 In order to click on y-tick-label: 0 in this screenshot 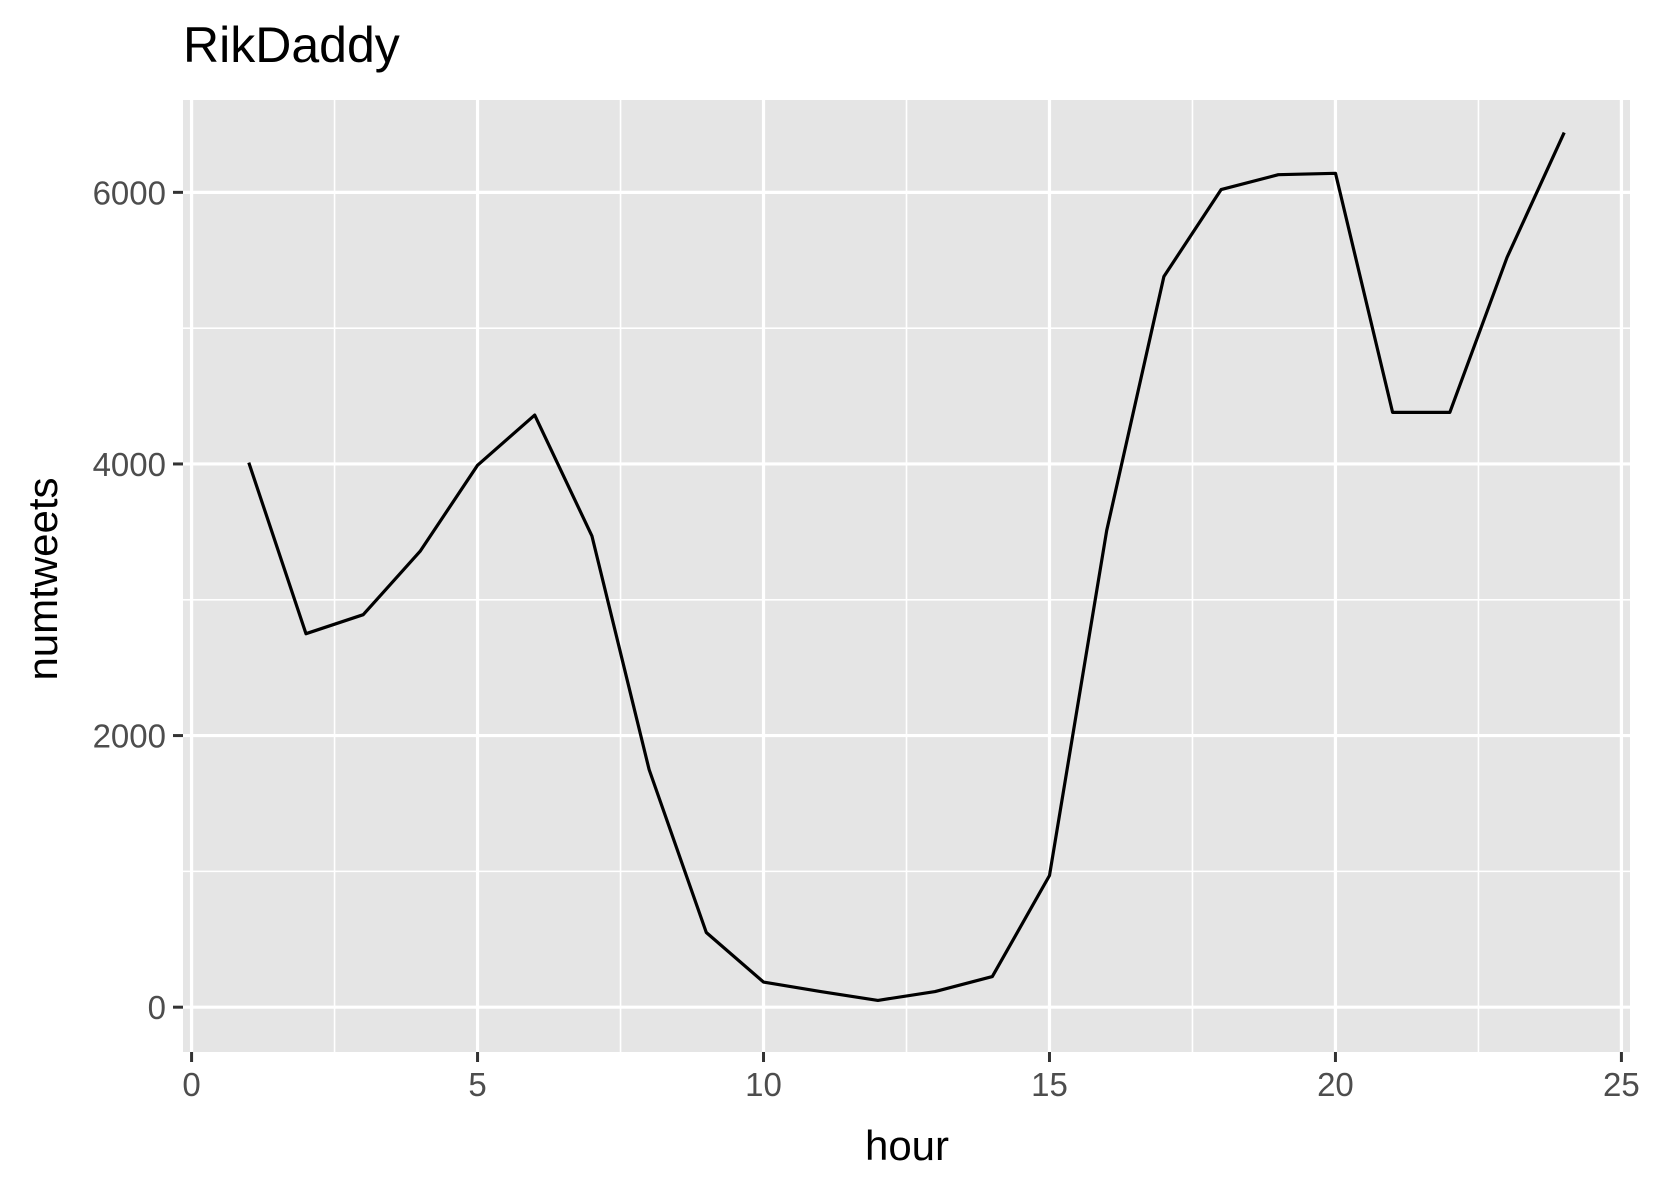, I will do `click(157, 1007)`.